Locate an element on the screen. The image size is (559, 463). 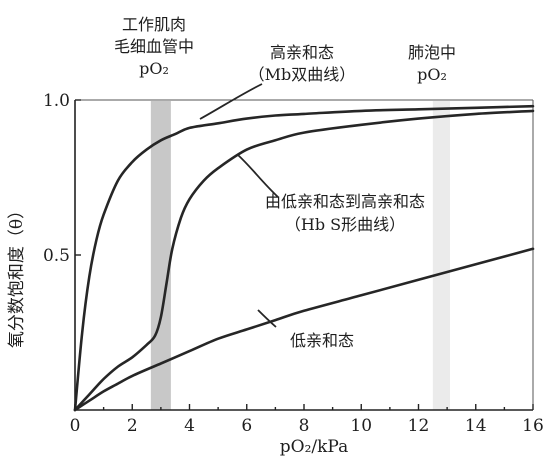
x-tick-label-0: 0 is located at coordinates (75, 426).